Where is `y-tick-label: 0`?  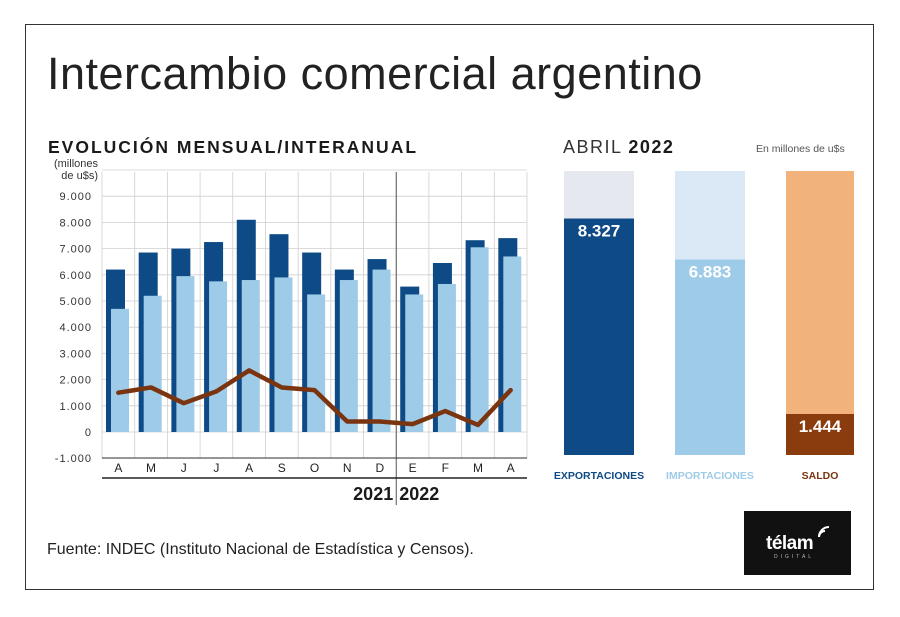 y-tick-label: 0 is located at coordinates (88, 433).